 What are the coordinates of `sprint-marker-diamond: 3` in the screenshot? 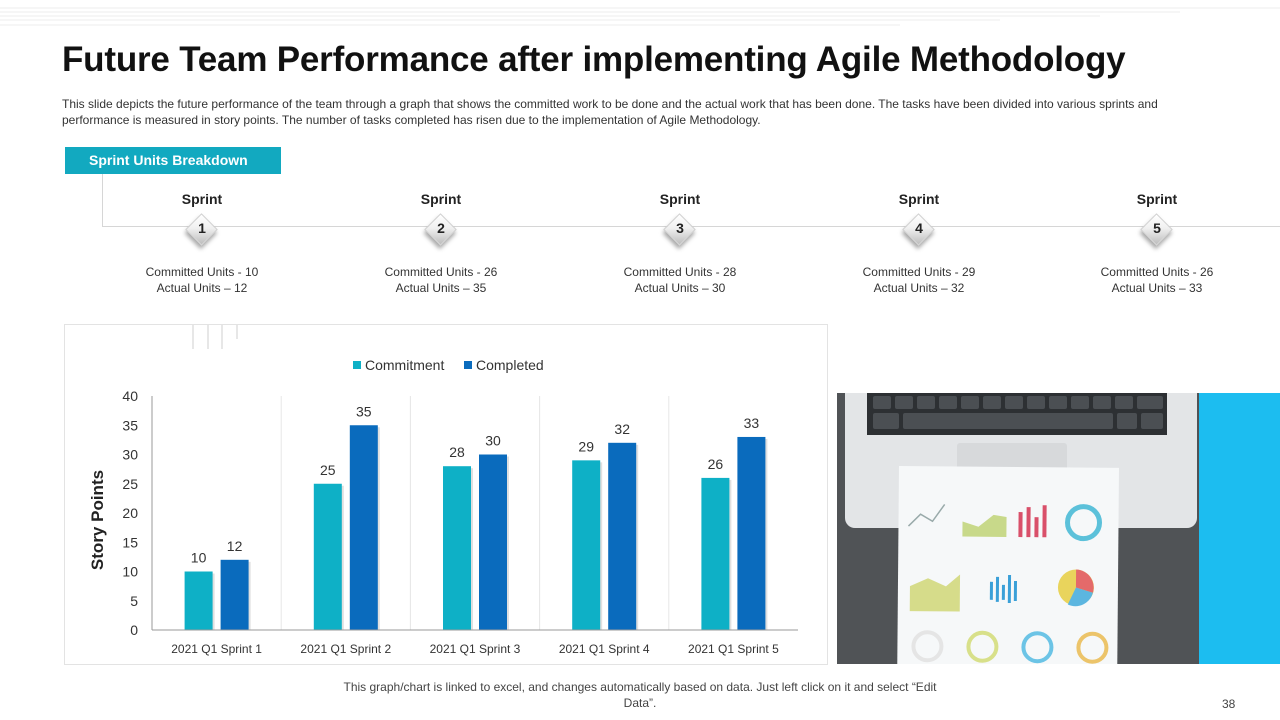 It's located at (680, 230).